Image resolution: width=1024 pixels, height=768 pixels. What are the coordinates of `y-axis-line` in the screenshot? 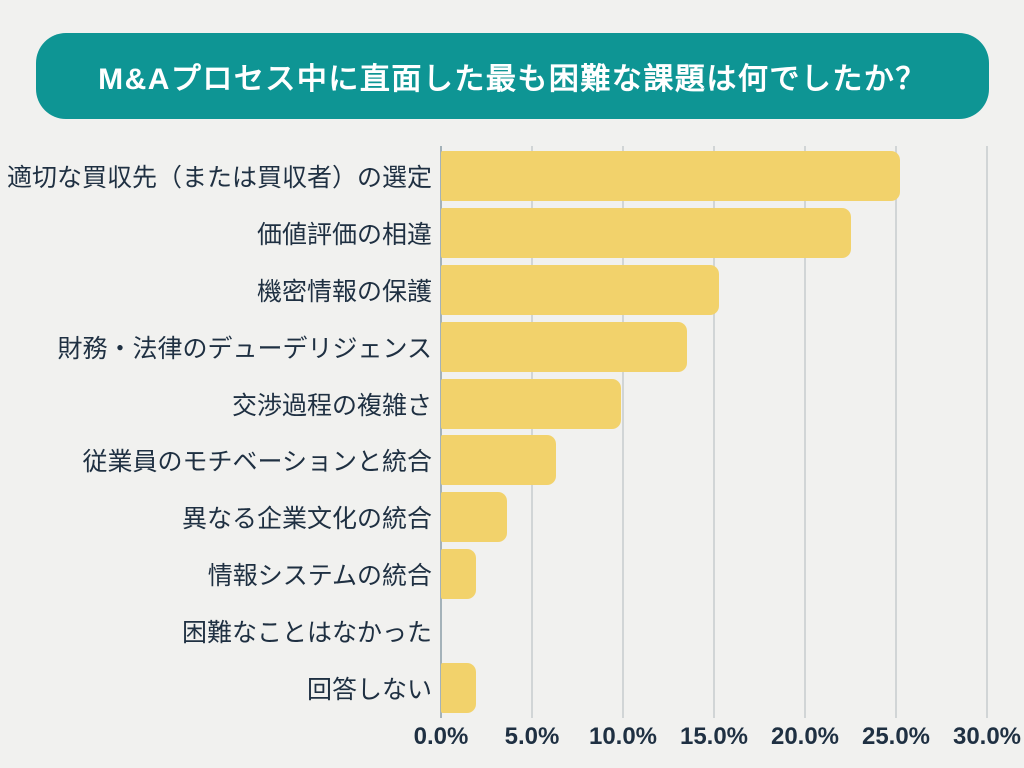 It's located at (441, 432).